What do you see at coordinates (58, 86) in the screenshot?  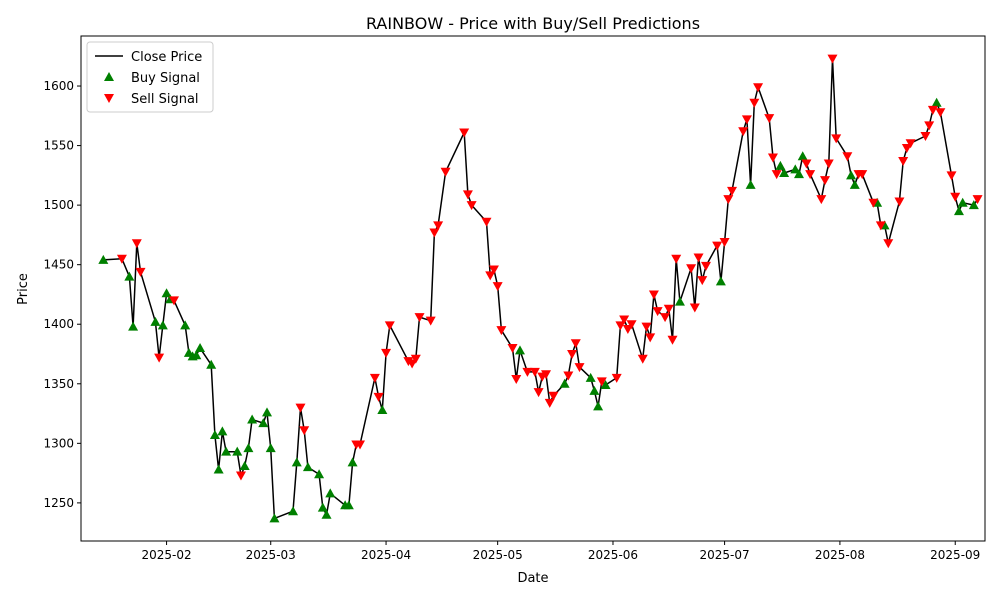 I see `y-tick-label: 1600` at bounding box center [58, 86].